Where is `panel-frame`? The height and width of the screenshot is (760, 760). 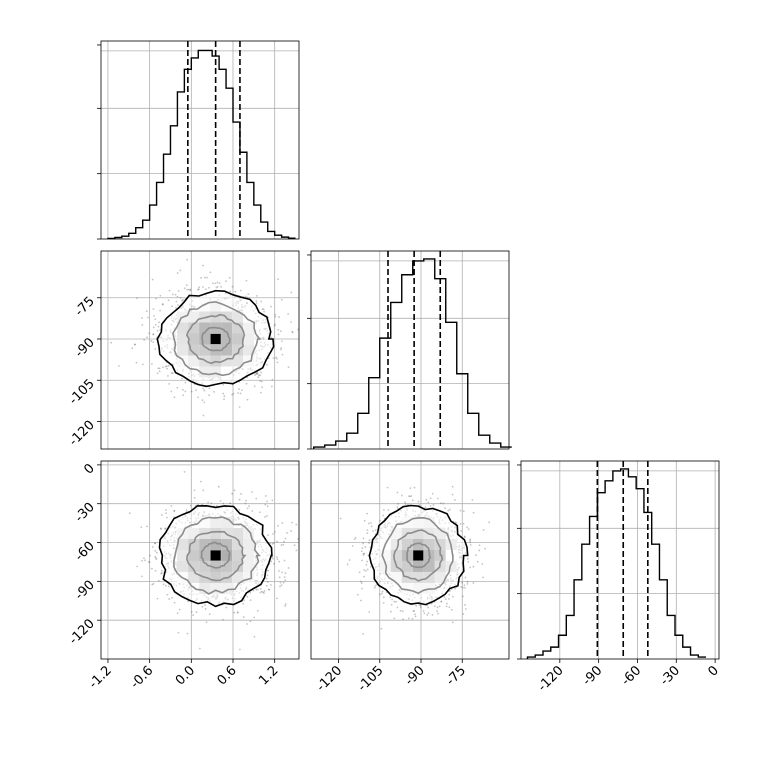 panel-frame is located at coordinates (410, 350).